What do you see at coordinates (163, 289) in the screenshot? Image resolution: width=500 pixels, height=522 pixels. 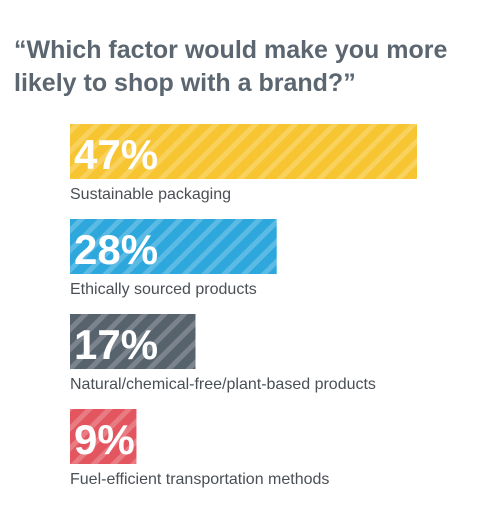 I see `category-label: Ethically sourced products` at bounding box center [163, 289].